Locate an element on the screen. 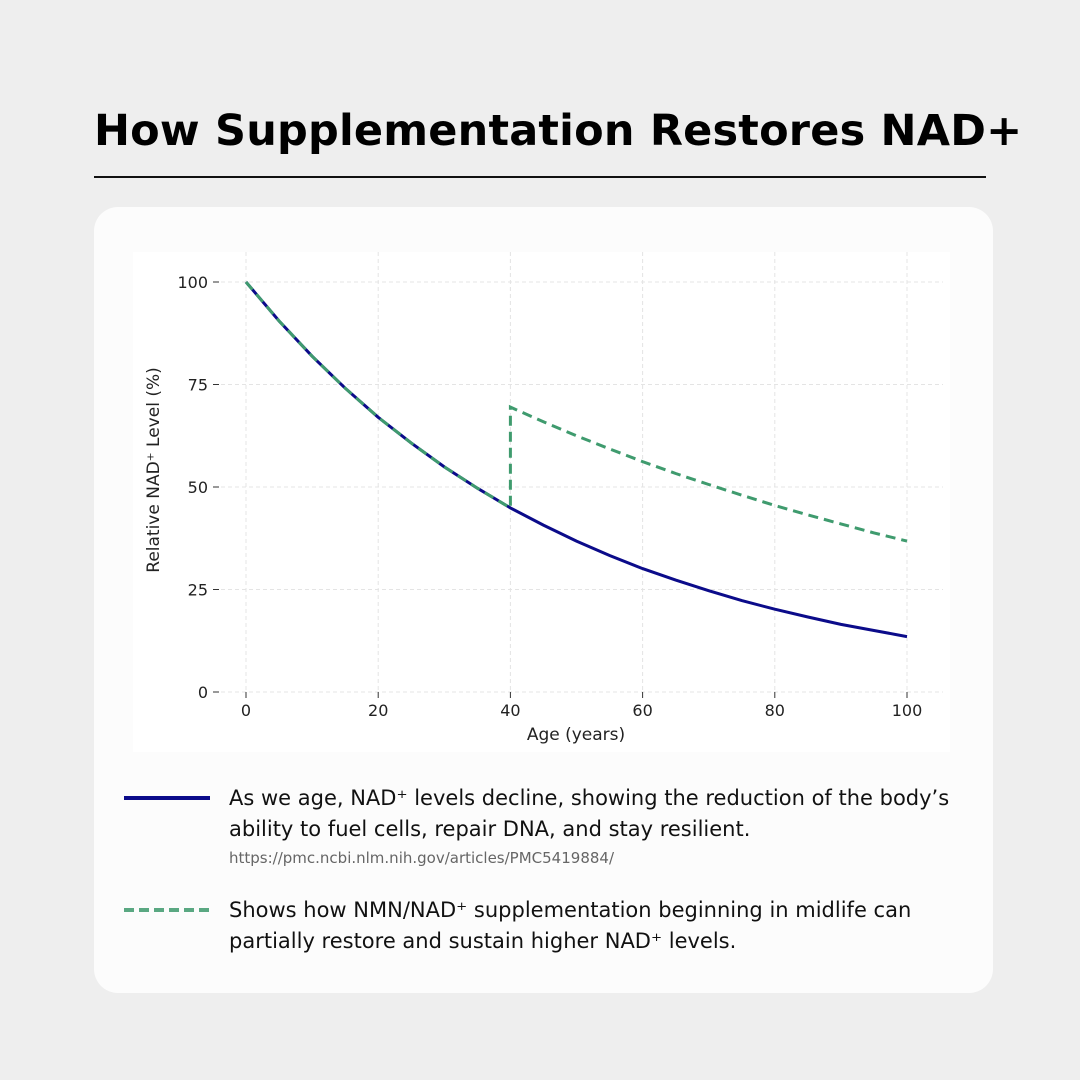 This screenshot has height=1080, width=1080. legend-dashed-swatch is located at coordinates (167, 910).